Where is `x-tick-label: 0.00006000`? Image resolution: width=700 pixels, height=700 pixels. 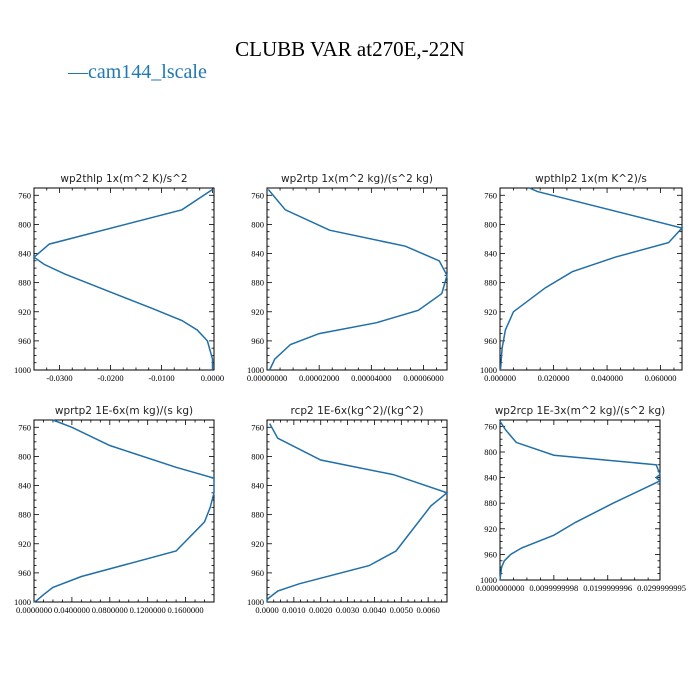 x-tick-label: 0.00006000 is located at coordinates (423, 378).